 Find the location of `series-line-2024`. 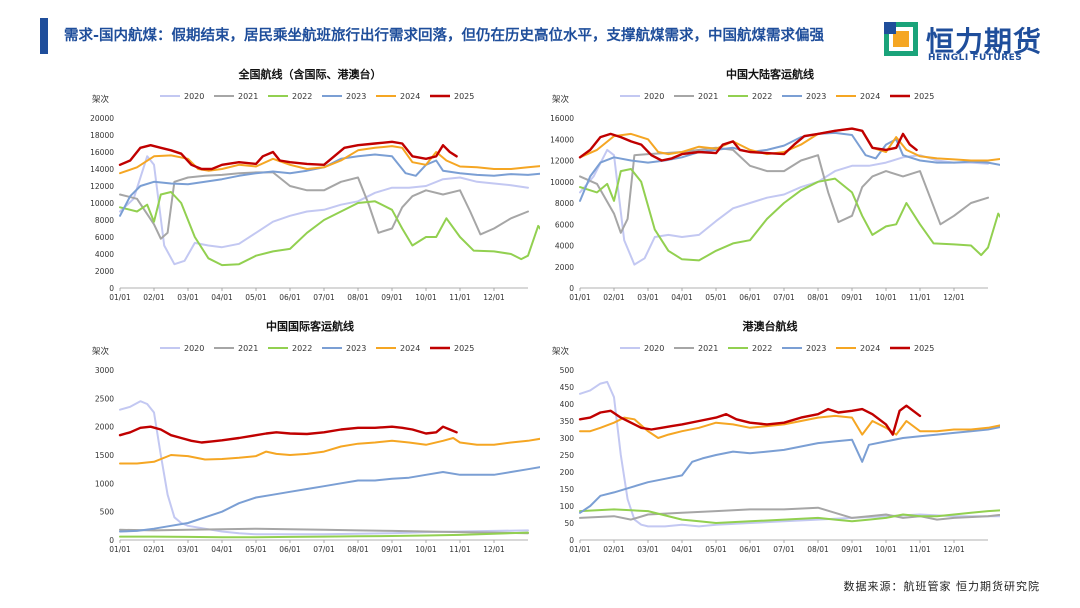

series-line-2024 is located at coordinates (329, 451).